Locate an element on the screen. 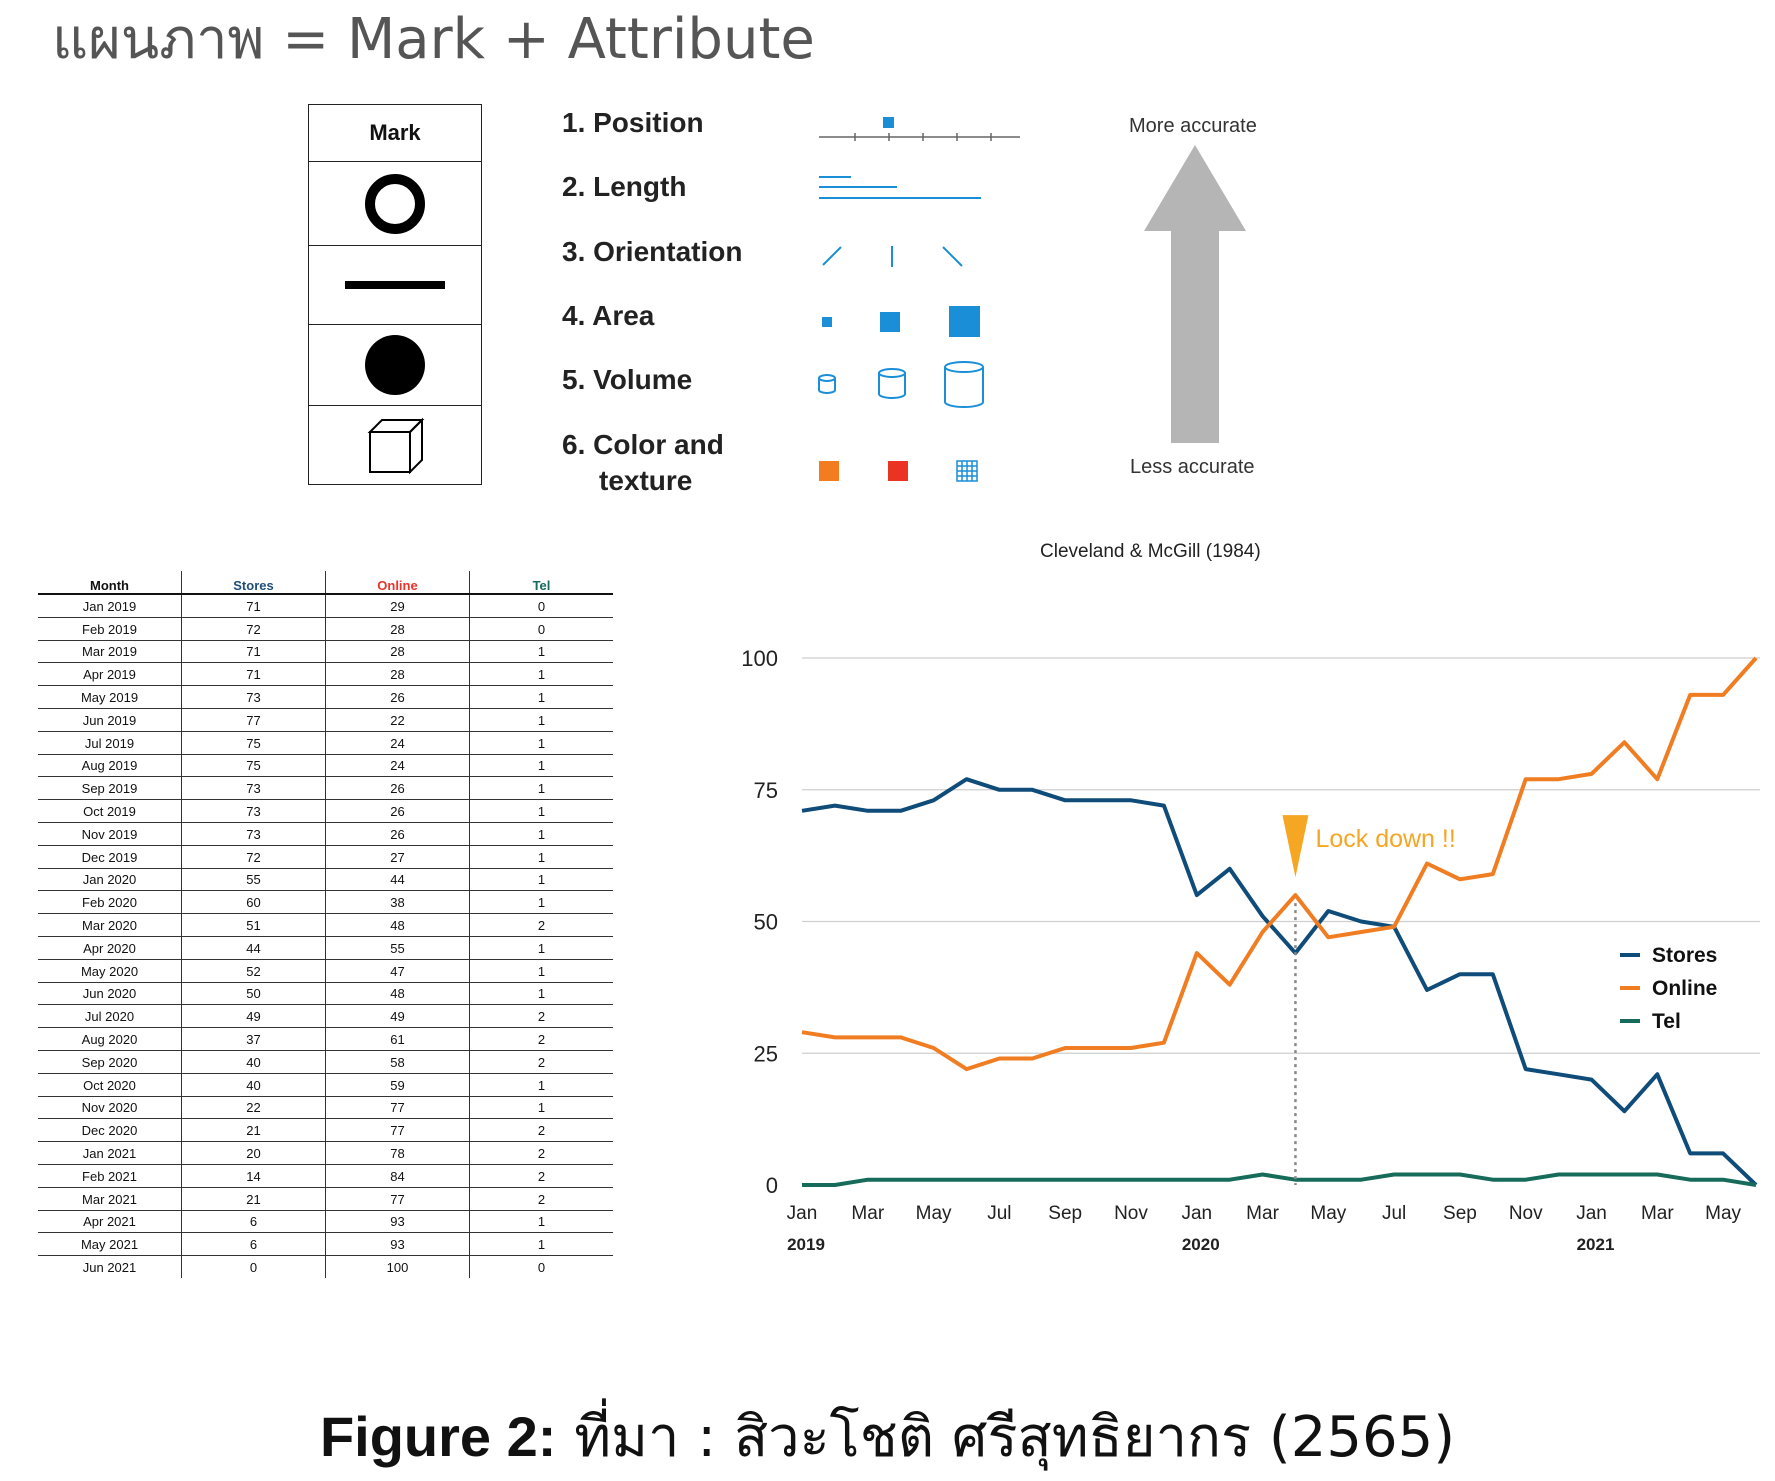  table-header-stores: Stores is located at coordinates (253, 583).